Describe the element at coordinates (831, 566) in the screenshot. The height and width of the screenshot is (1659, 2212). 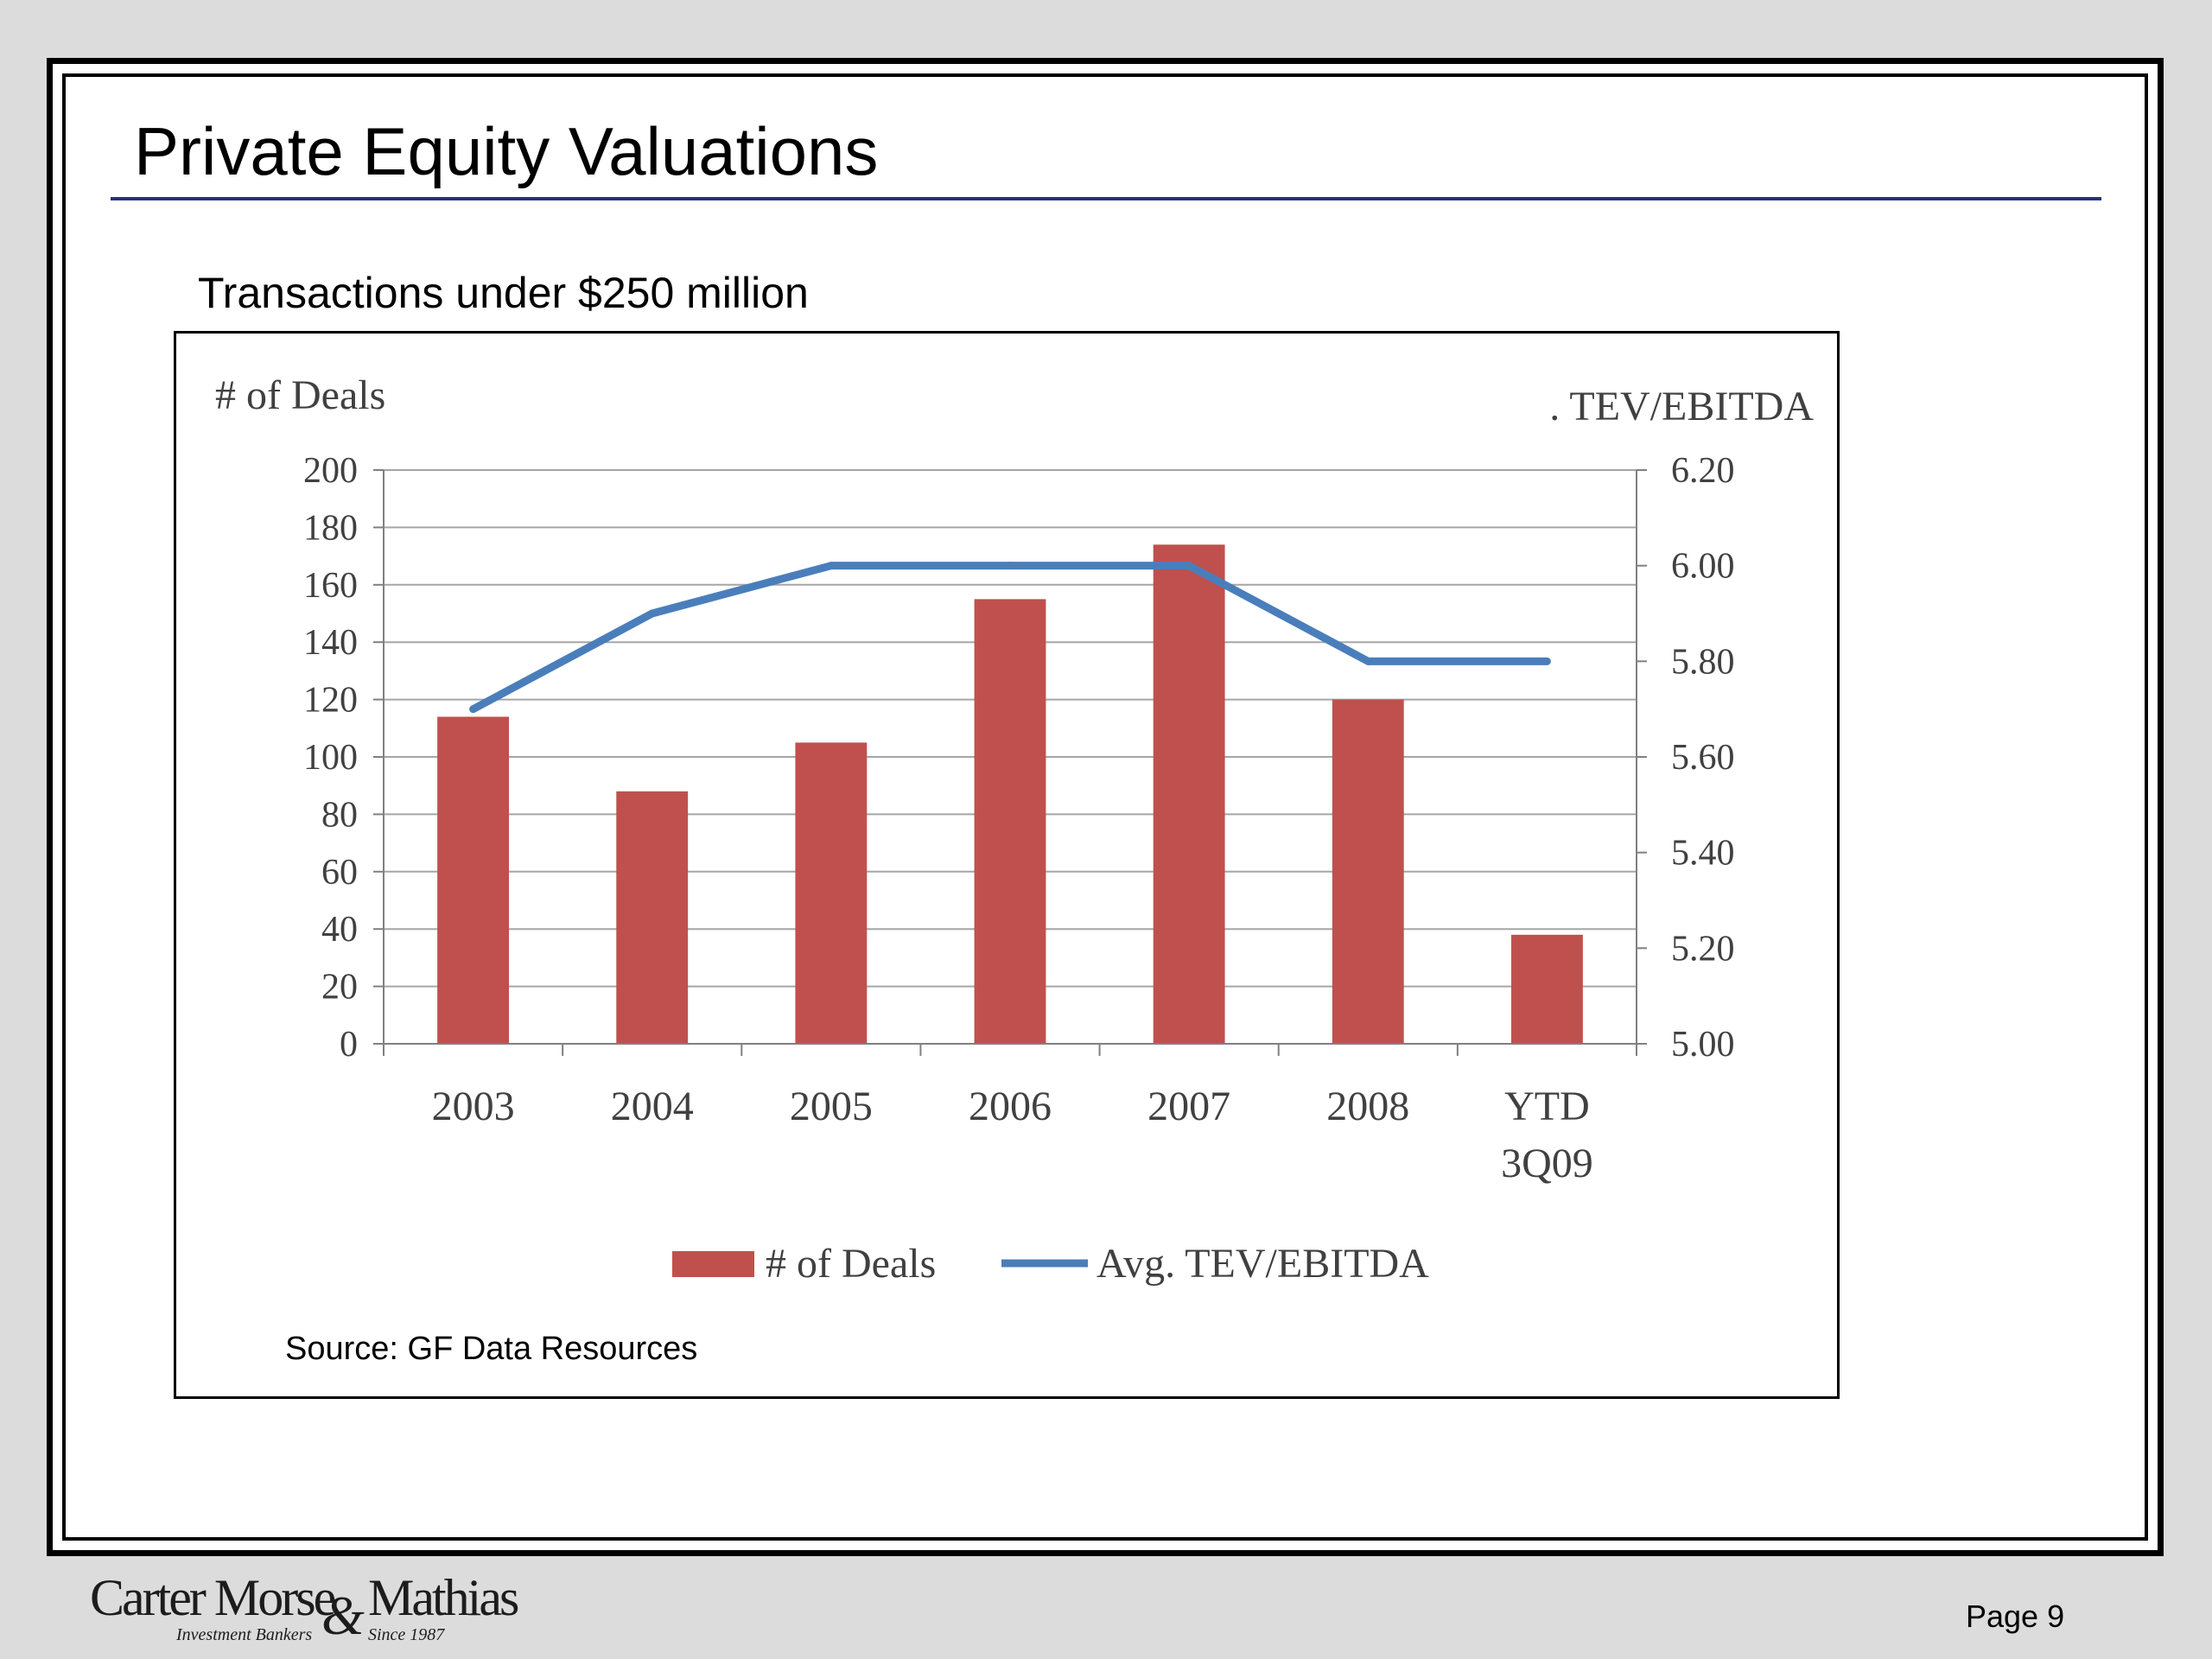
I see `line-point-2005` at that location.